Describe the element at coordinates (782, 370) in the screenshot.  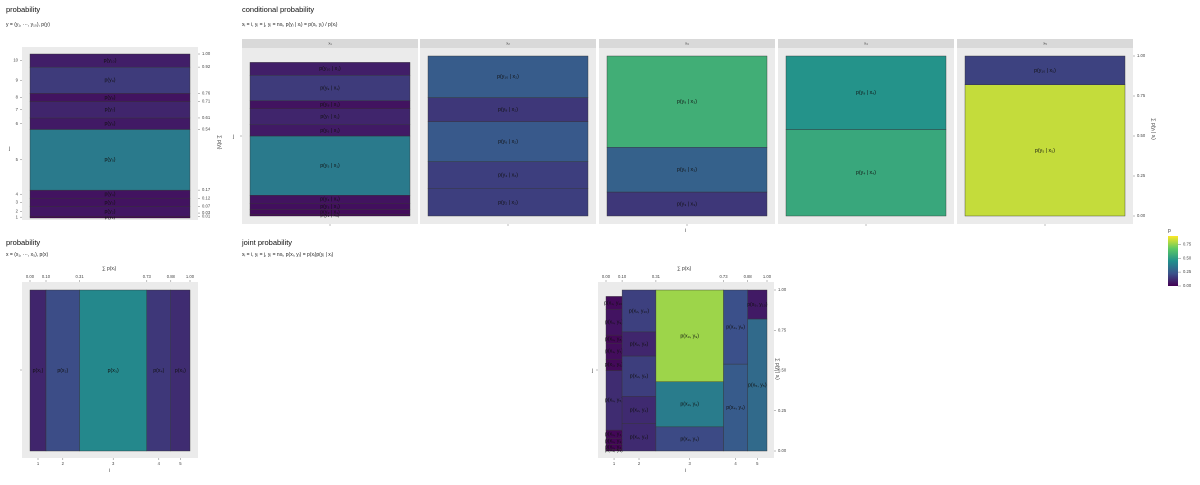
I see `p4-y2-tick-label: 0.50` at that location.